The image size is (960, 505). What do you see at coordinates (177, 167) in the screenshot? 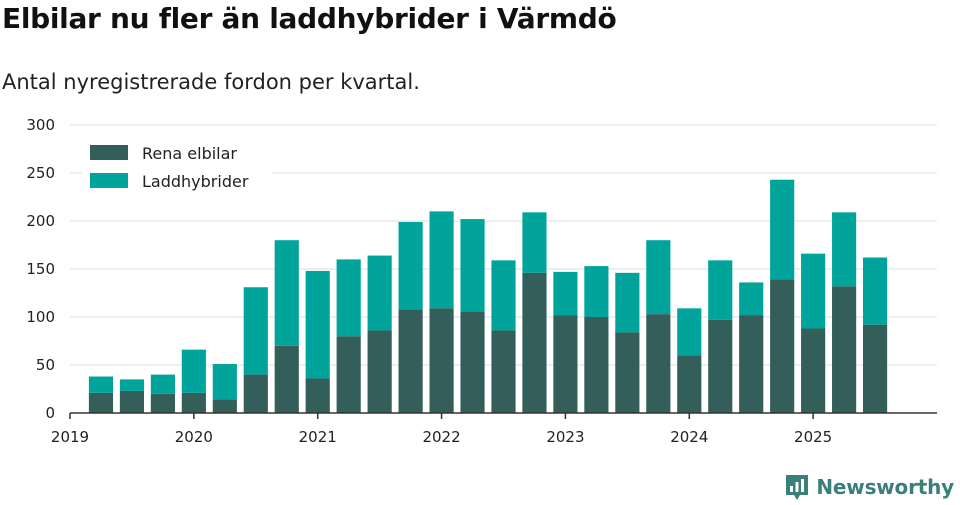
I see `legend: Rena elbilar Laddhybrider` at bounding box center [177, 167].